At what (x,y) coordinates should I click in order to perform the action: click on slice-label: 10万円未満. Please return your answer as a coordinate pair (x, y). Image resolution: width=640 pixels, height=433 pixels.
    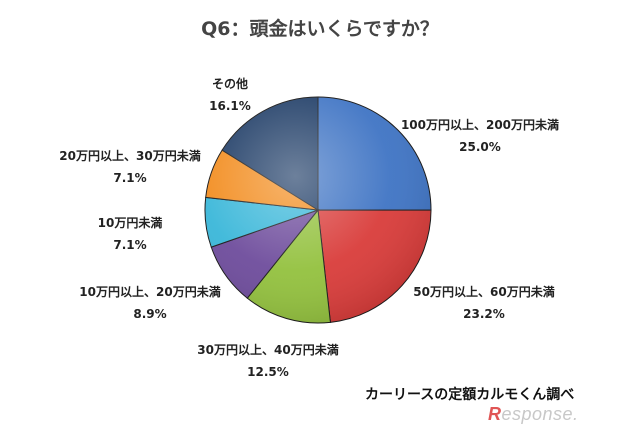
    Looking at the image, I should click on (130, 222).